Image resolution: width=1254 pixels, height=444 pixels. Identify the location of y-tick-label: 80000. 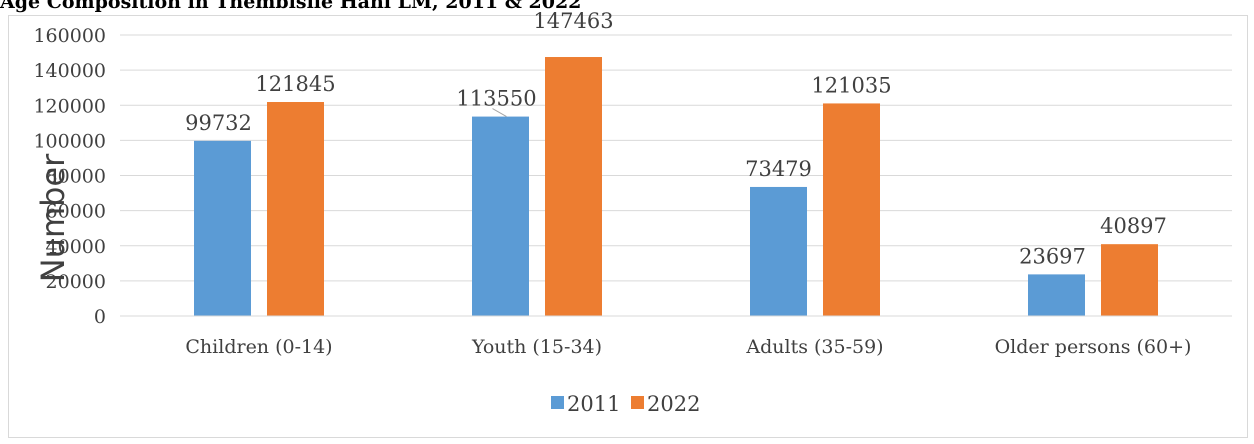
(76, 177).